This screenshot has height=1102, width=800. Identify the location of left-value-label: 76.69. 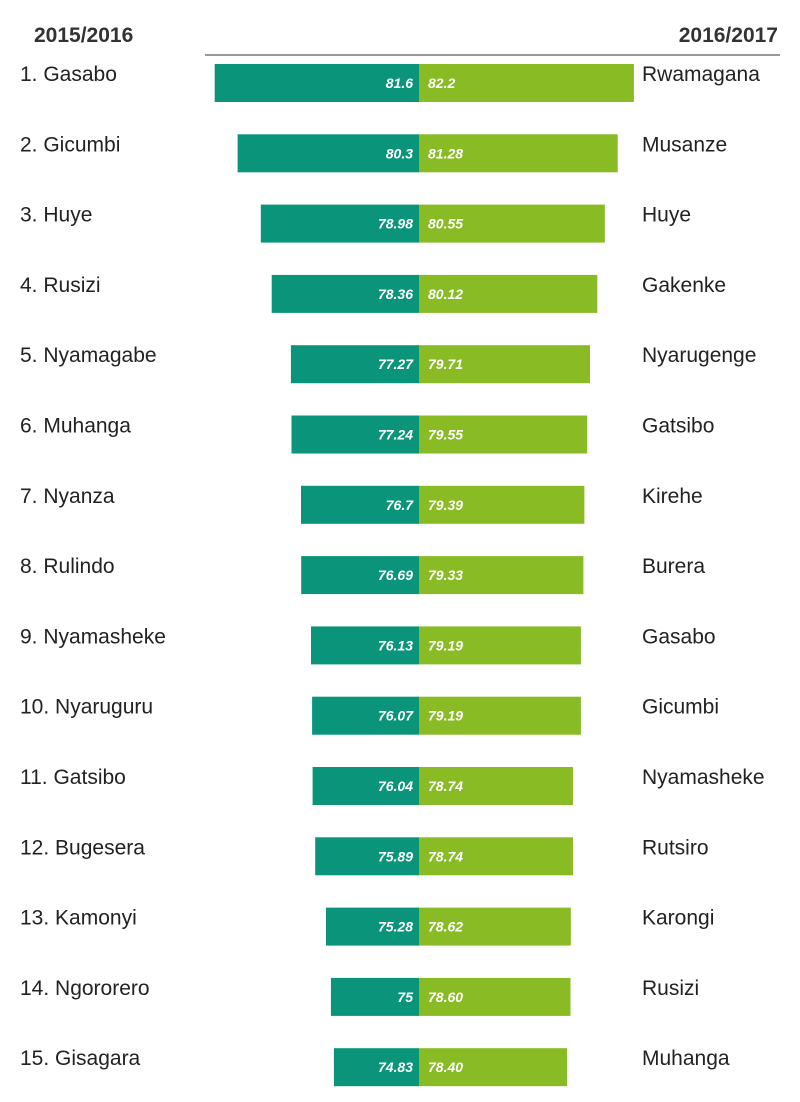
(395, 575).